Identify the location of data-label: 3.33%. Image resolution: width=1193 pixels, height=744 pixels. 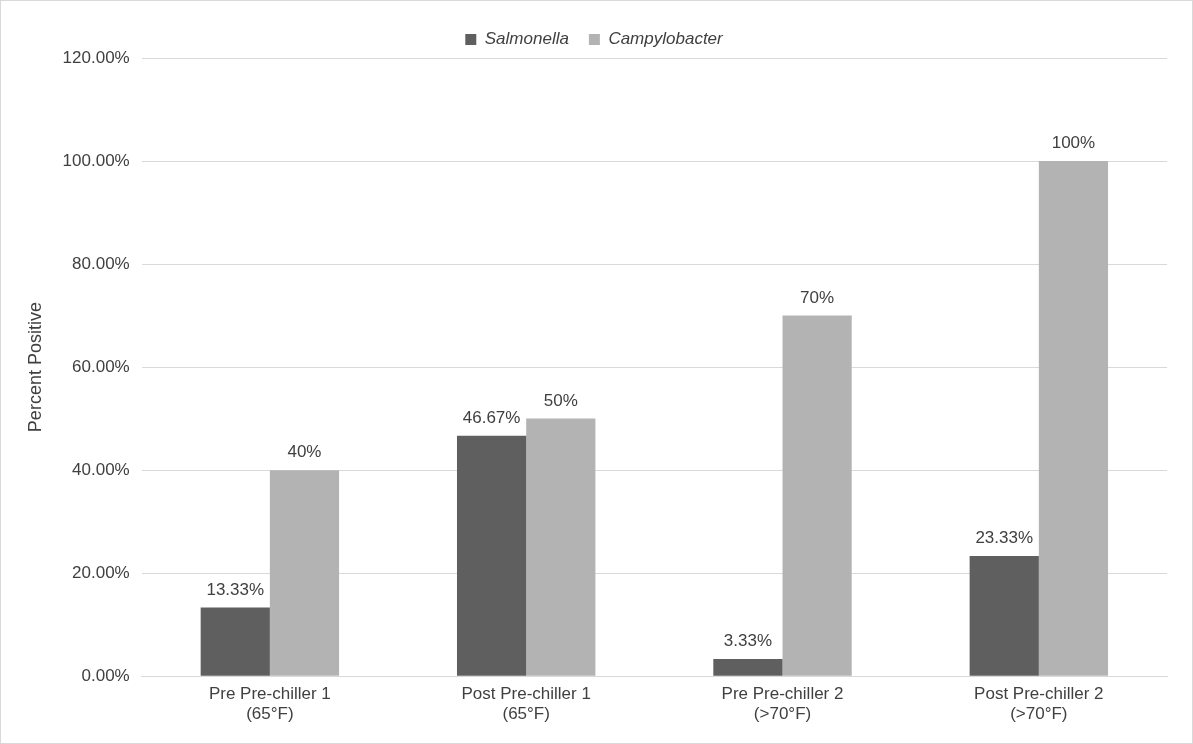
(748, 641).